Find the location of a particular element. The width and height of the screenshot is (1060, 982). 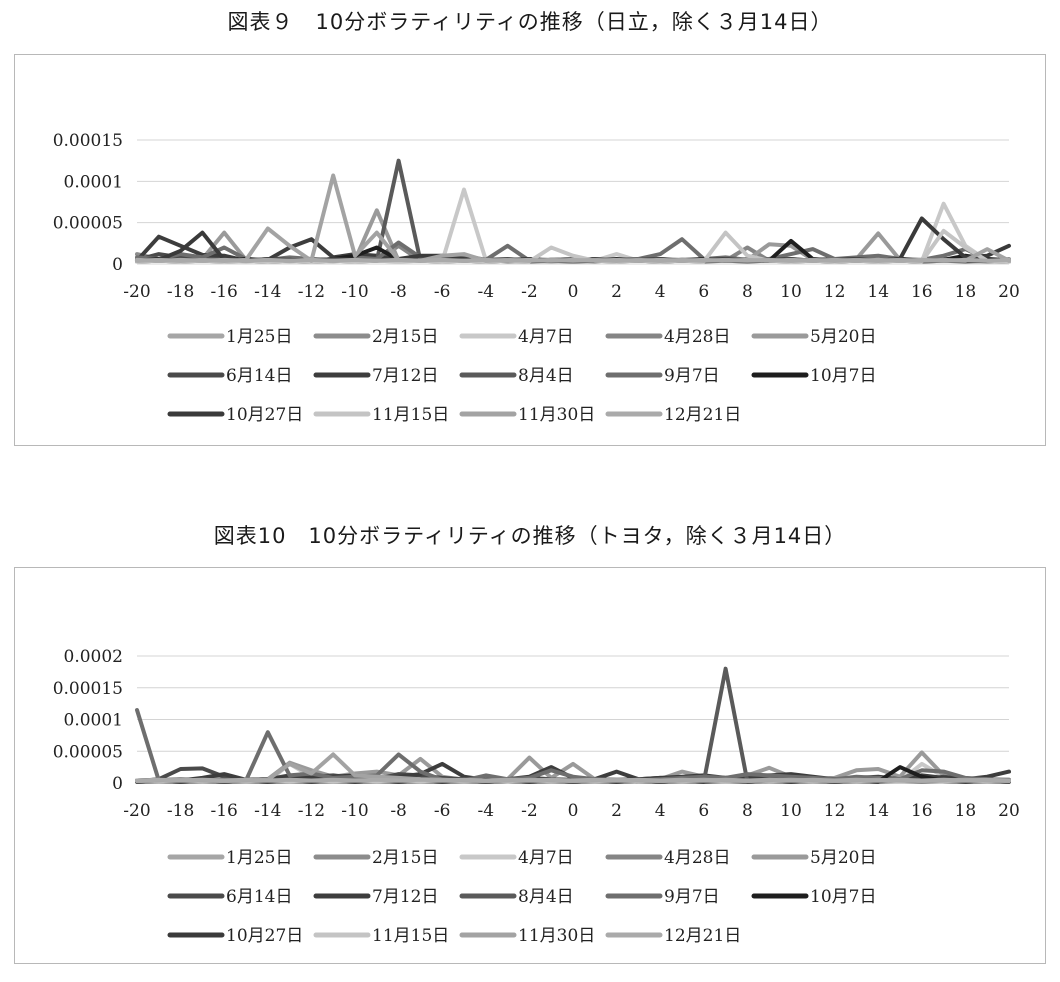

y-tick-label: 0.0002 is located at coordinates (93, 657).